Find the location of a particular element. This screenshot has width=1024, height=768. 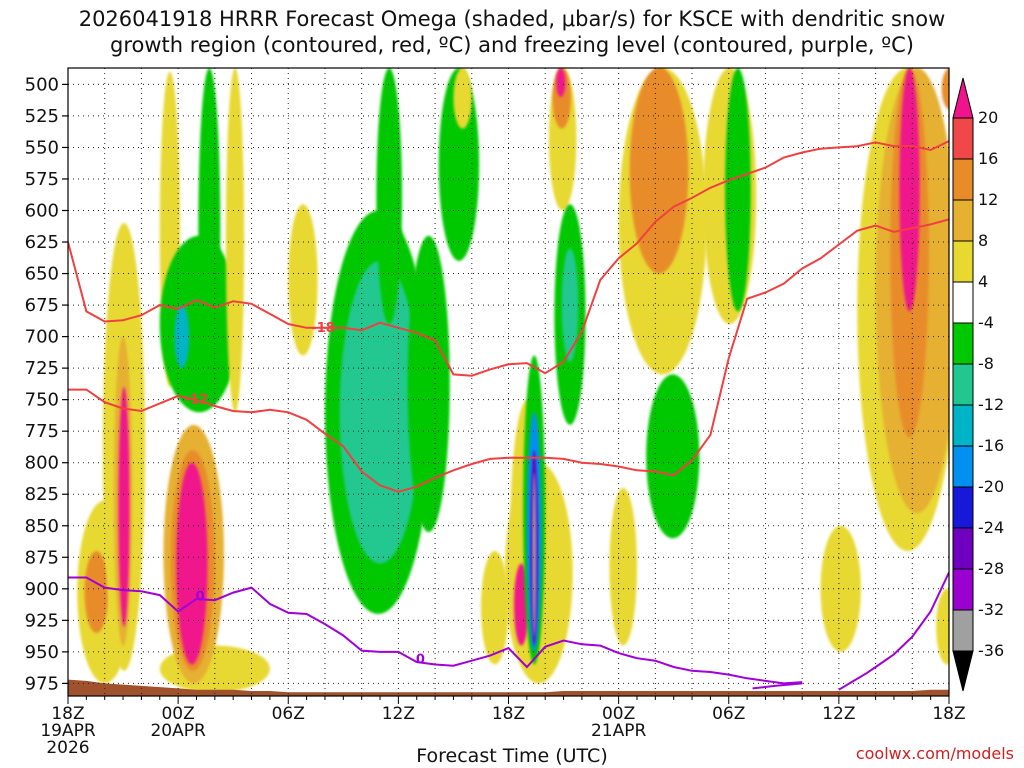

freezing-level-contour-label: 0 is located at coordinates (200, 596).